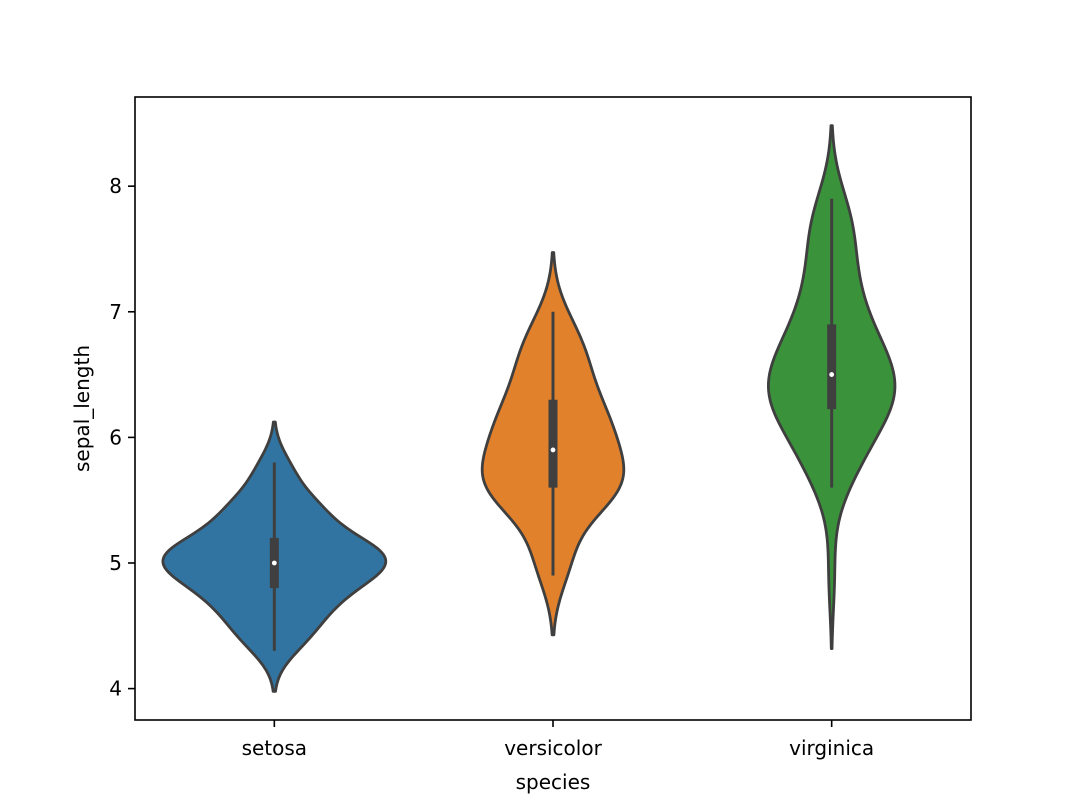 The height and width of the screenshot is (810, 1080). I want to click on violin-versicolor, so click(553, 444).